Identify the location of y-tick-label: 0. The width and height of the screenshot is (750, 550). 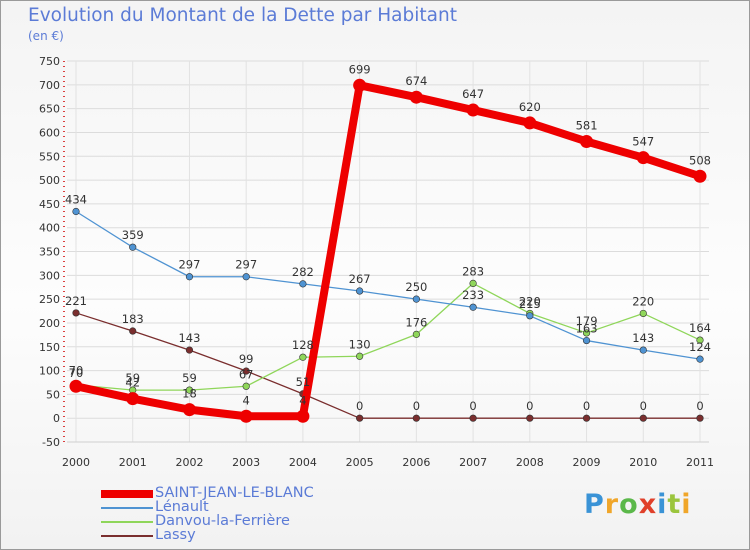
(56, 418).